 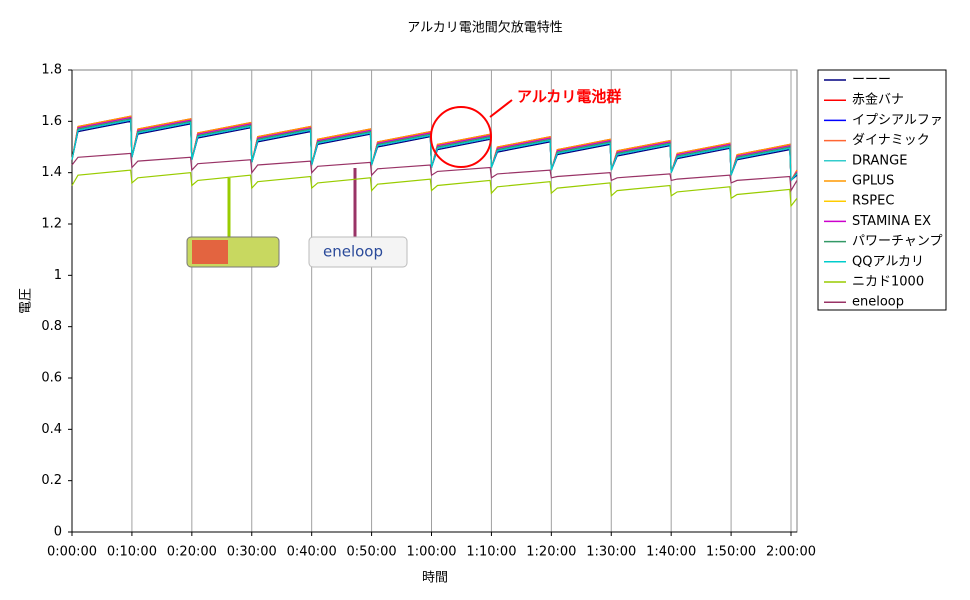 What do you see at coordinates (484, 28) in the screenshot?
I see `chart-title: アルカリ電池間欠放電特性` at bounding box center [484, 28].